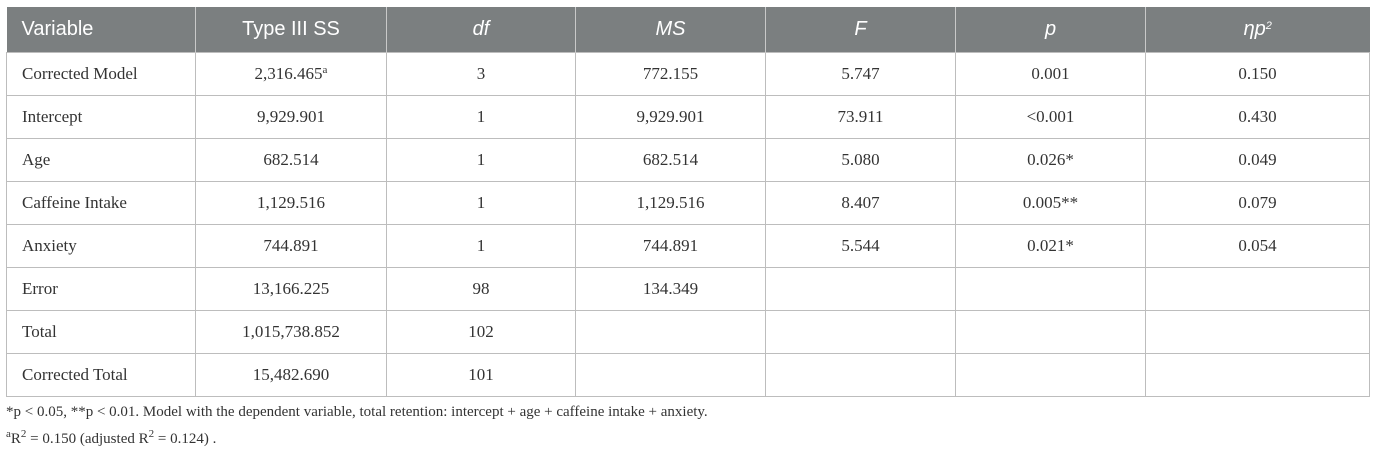 This screenshot has height=452, width=1375. I want to click on header-ms: MS, so click(670, 30).